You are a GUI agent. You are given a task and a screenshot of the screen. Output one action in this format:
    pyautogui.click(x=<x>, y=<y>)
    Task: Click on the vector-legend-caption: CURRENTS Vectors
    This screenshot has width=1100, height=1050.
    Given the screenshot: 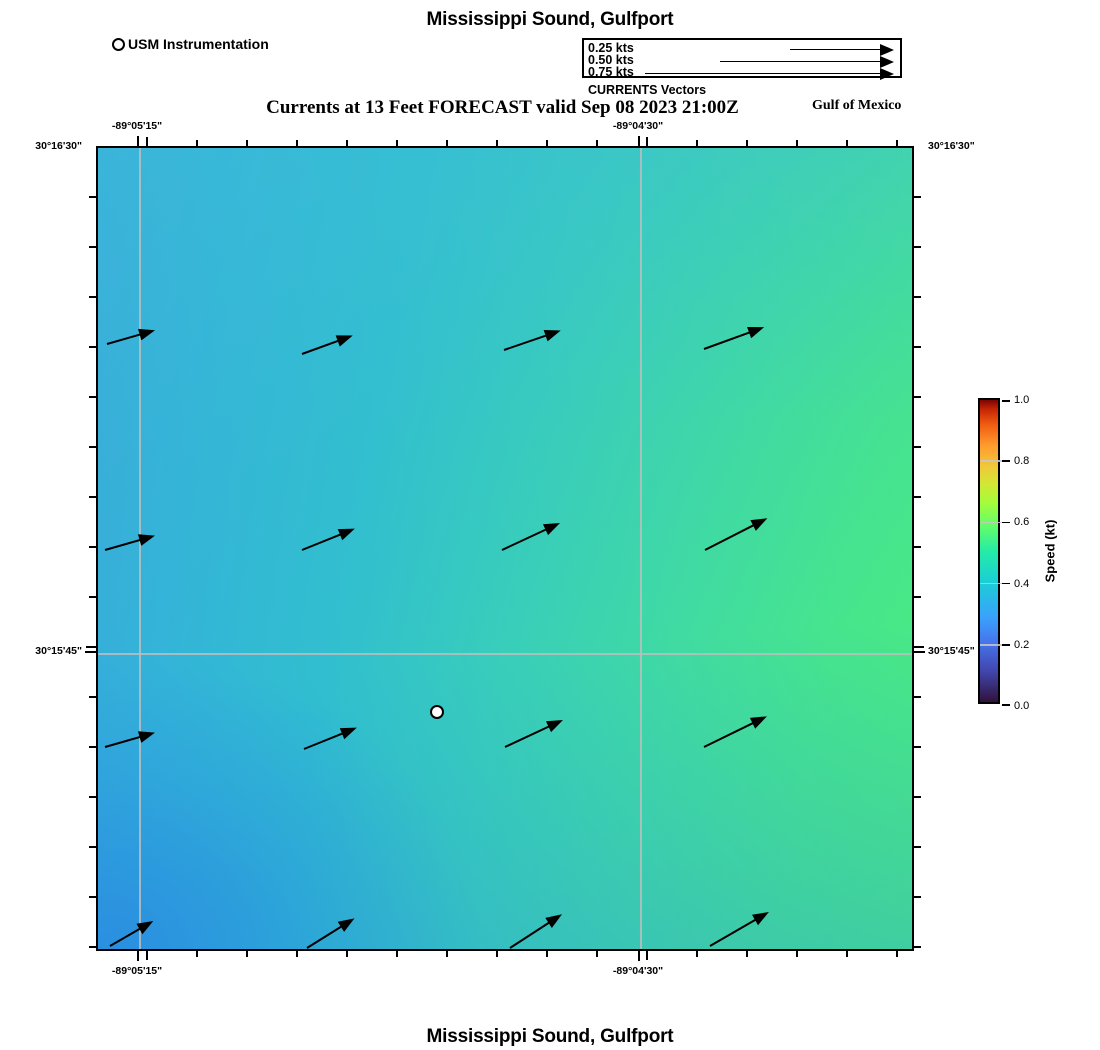 What is the action you would take?
    pyautogui.click(x=647, y=90)
    